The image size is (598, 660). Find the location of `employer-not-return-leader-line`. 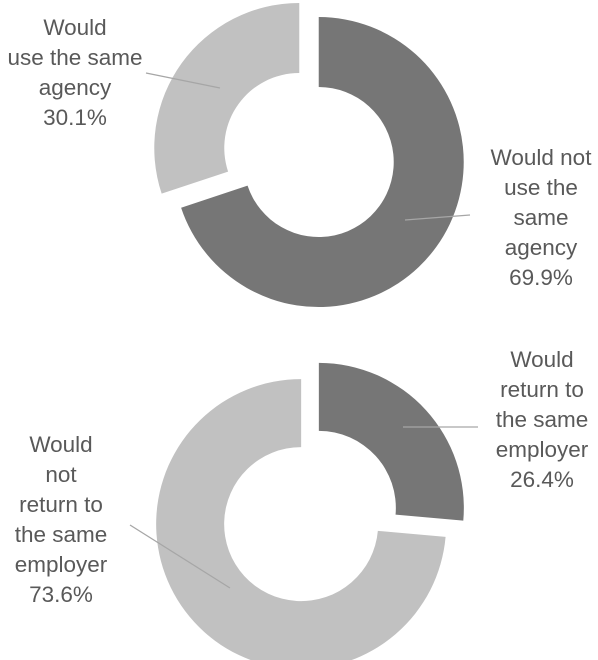

employer-not-return-leader-line is located at coordinates (180, 556).